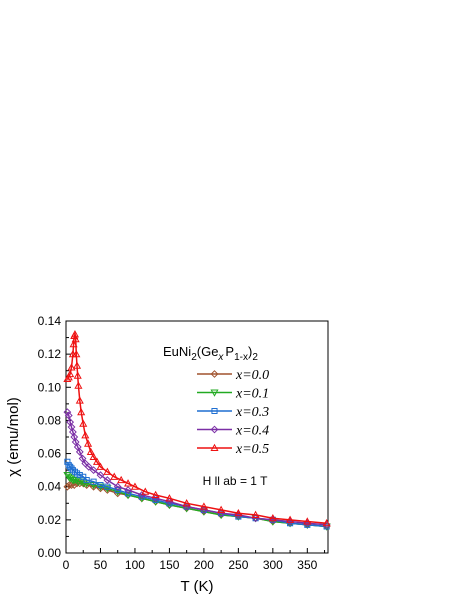  I want to click on y-tick-label: 0.12, so click(50, 354).